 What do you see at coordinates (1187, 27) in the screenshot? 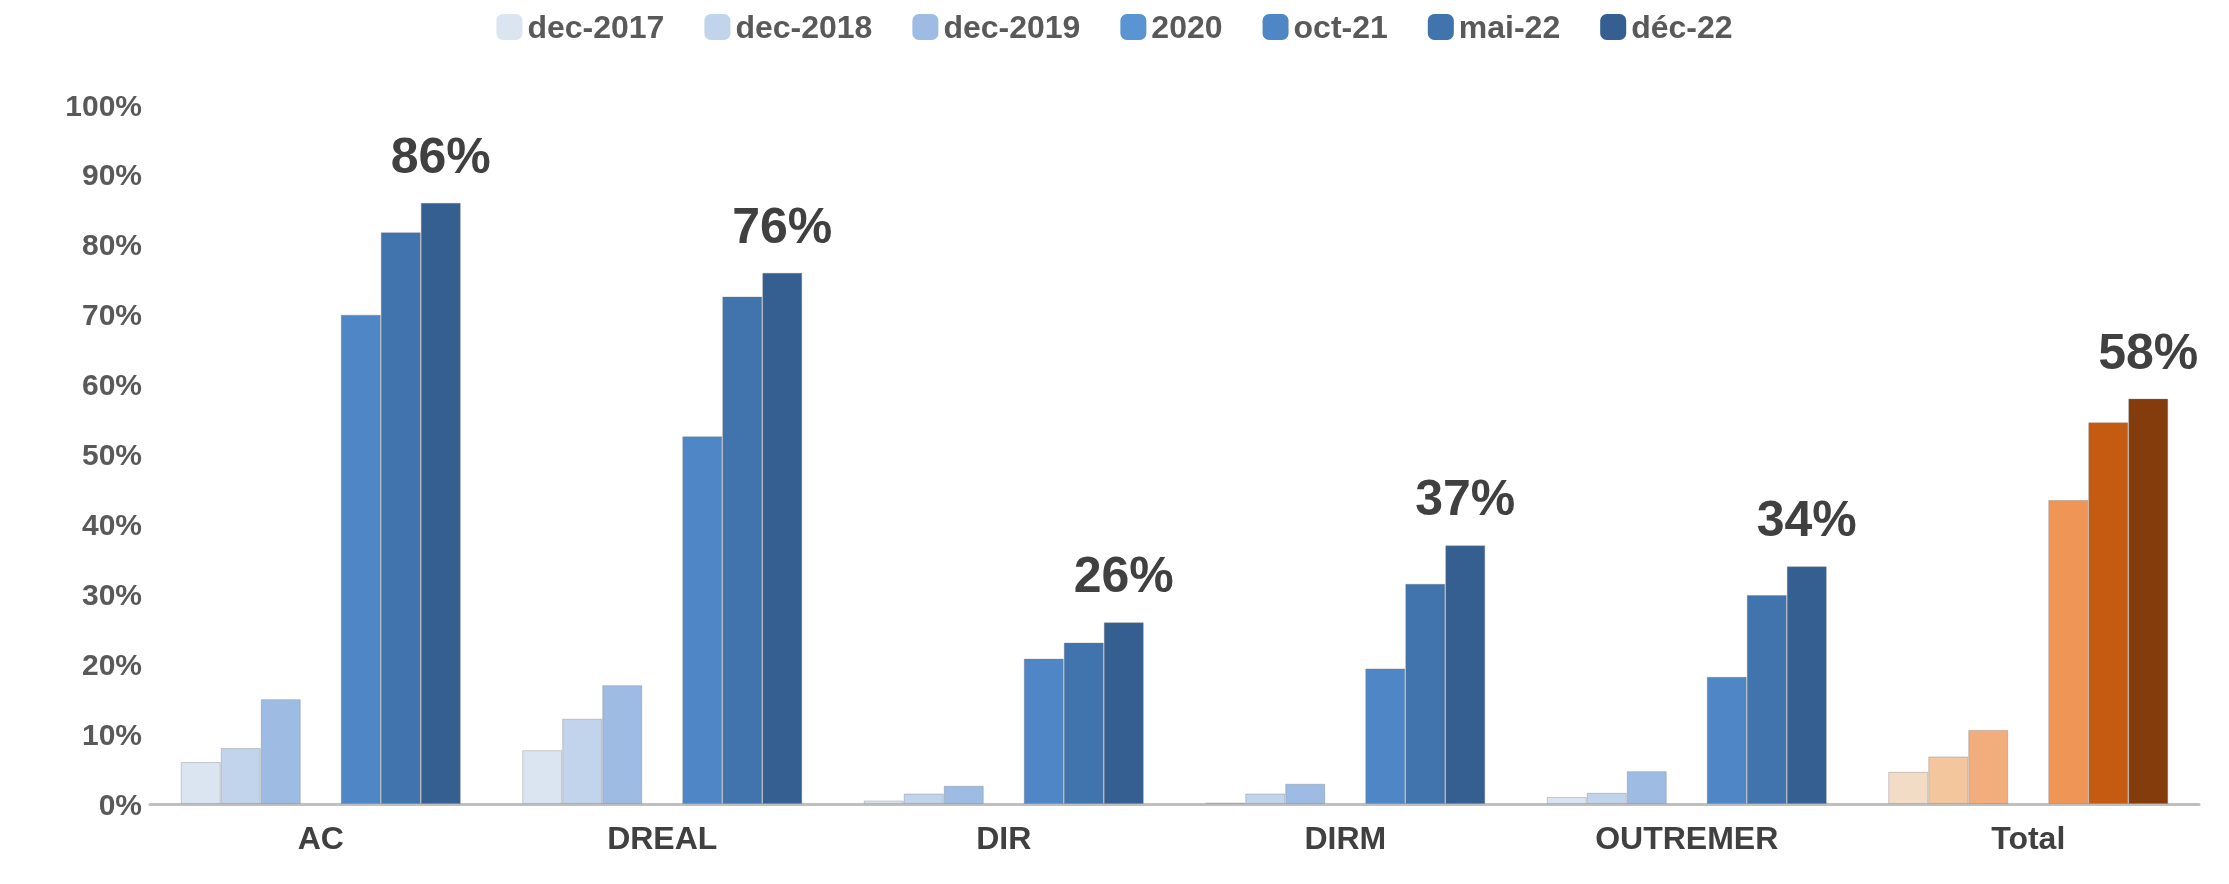
I see `legend-label: 2020` at bounding box center [1187, 27].